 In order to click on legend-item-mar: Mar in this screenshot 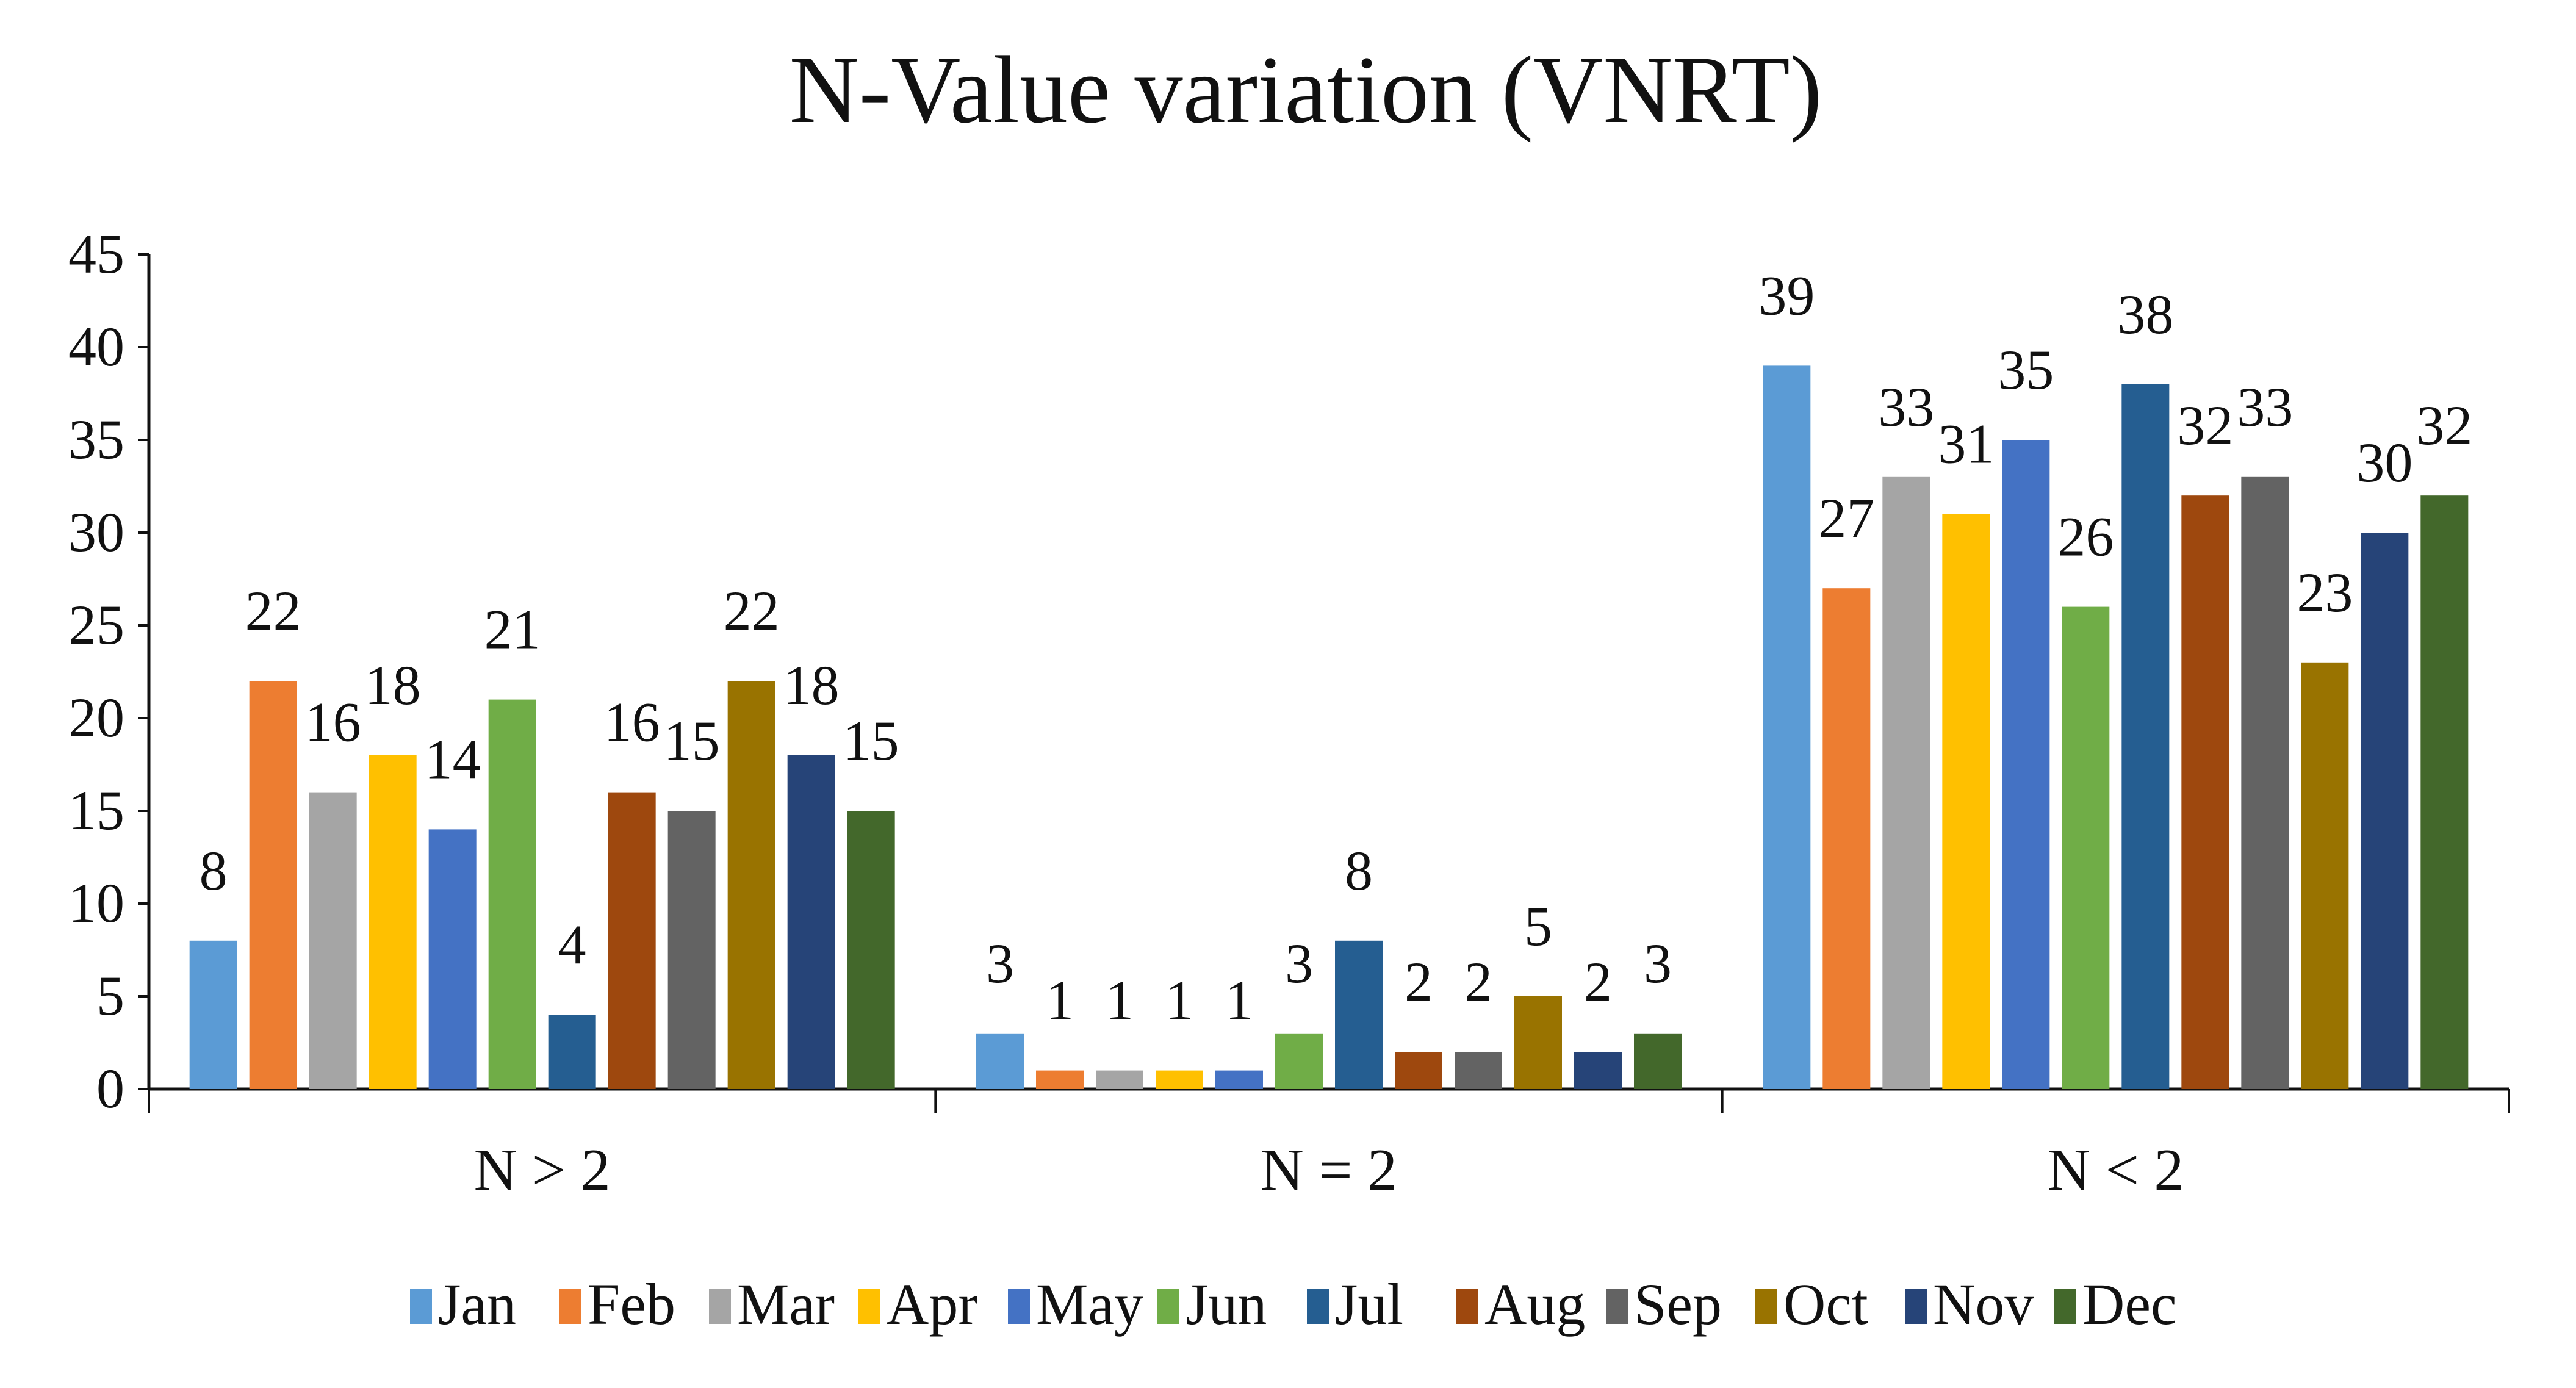, I will do `click(772, 1304)`.